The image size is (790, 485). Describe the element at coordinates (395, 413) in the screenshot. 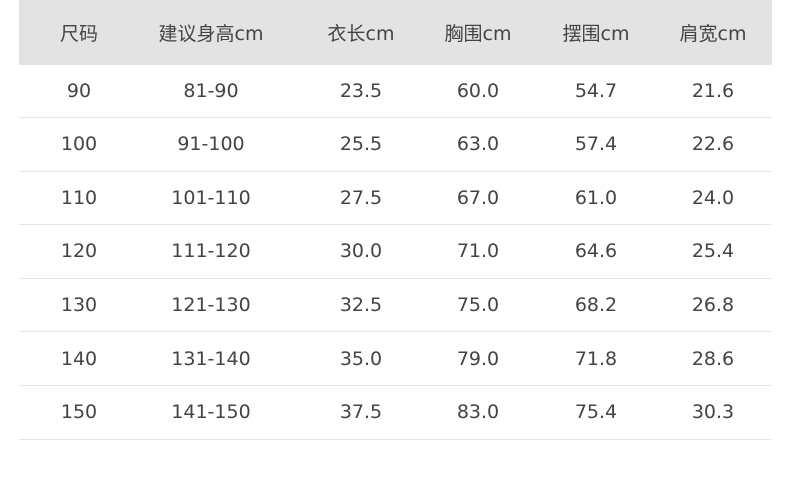

I see `table-row: 150 141-150 37.5 83.0 75.4 30.3` at that location.